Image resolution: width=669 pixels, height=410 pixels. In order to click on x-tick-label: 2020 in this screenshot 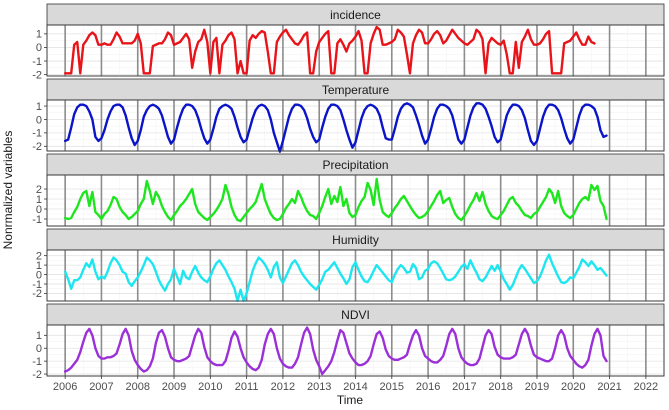, I will do `click(573, 387)`.